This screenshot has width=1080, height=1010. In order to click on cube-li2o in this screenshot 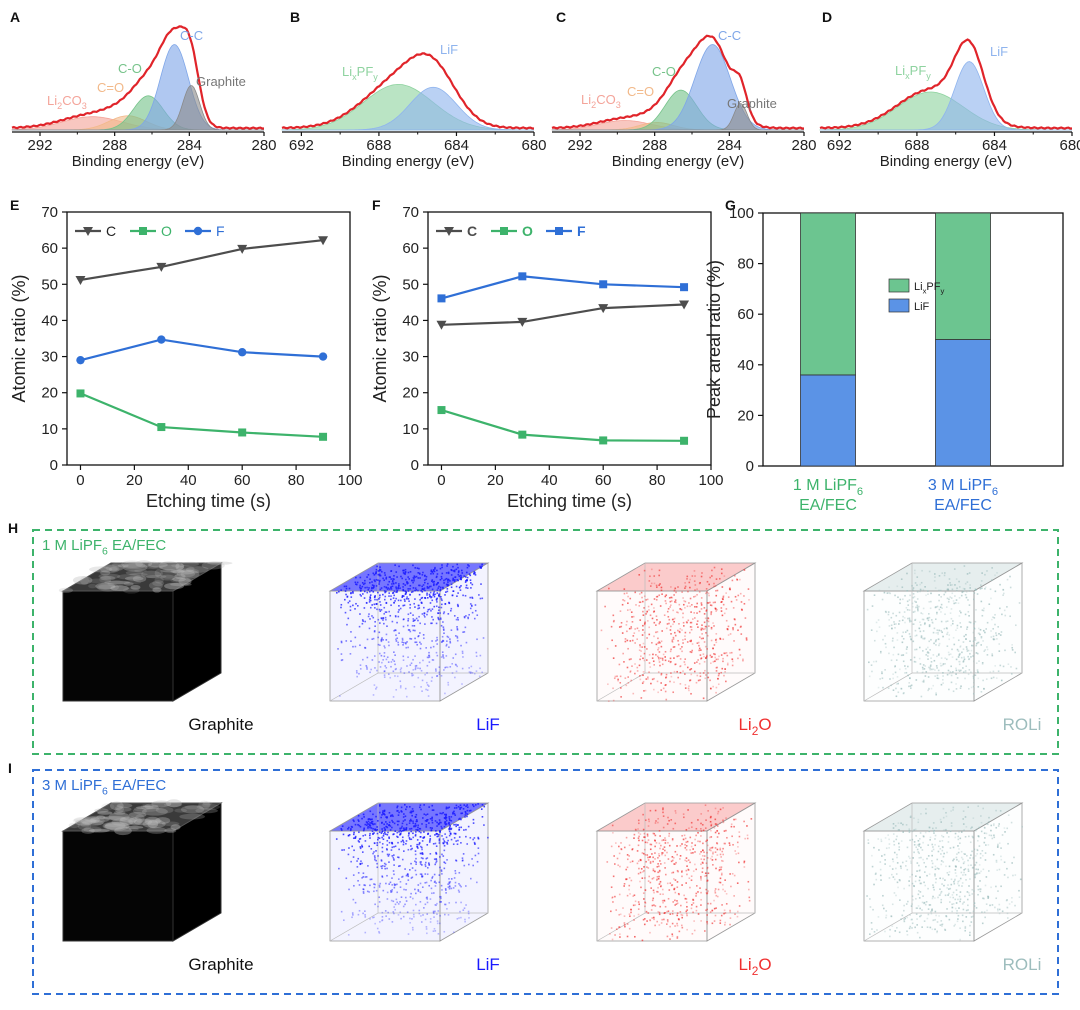, I will do `click(676, 632)`.